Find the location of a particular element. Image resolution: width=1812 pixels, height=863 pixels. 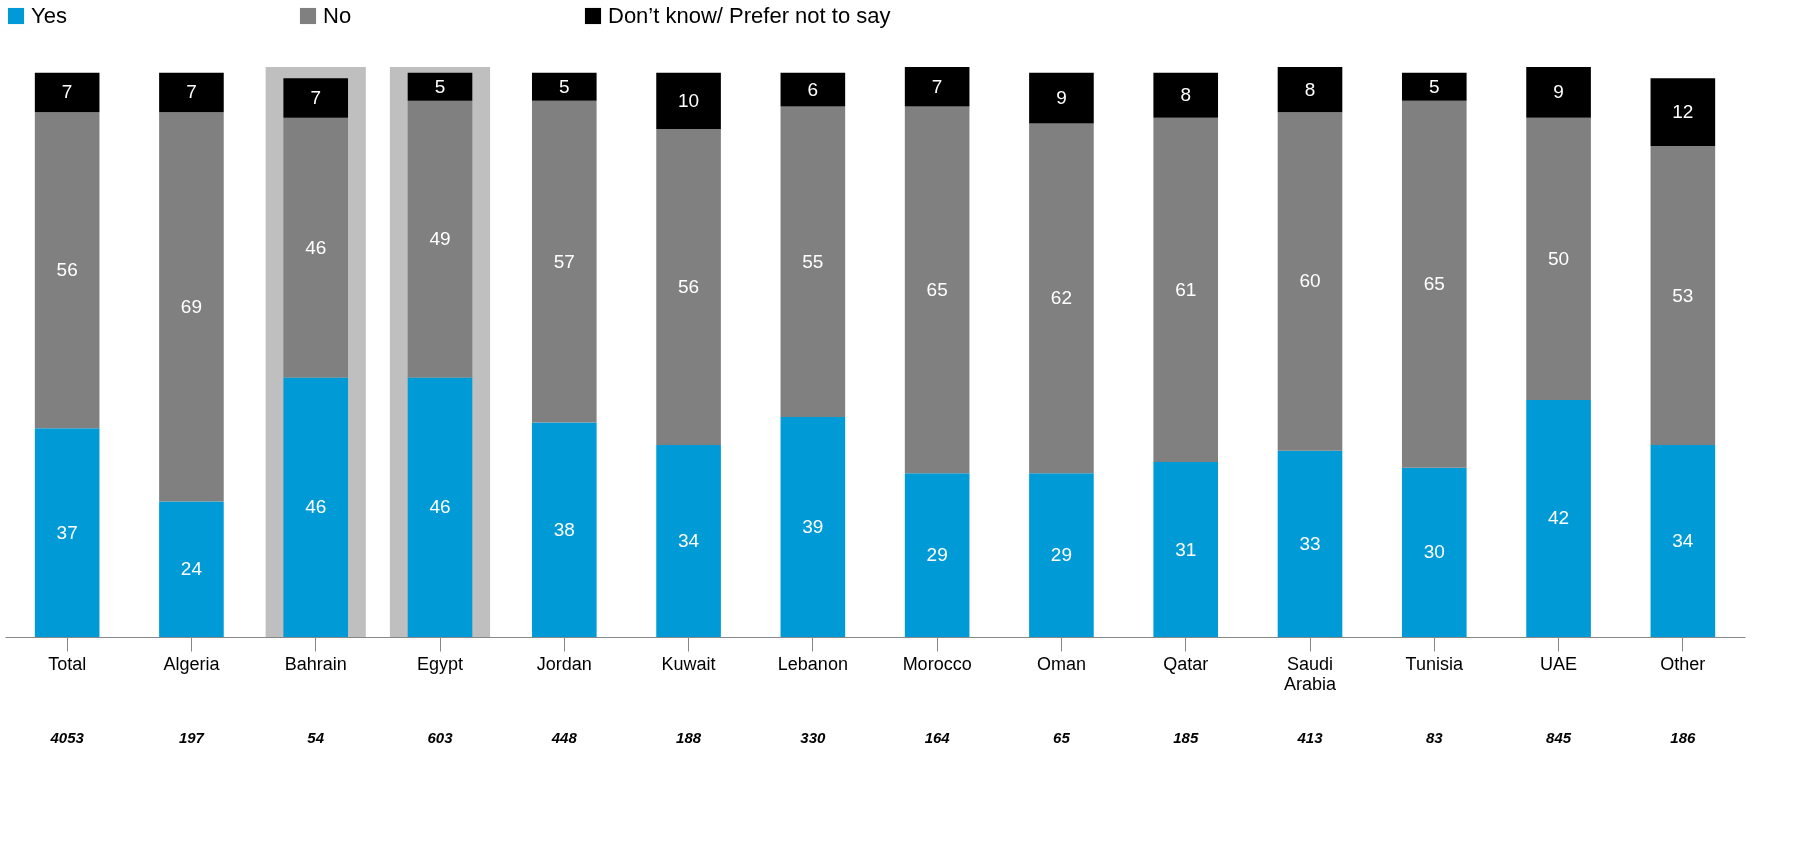

x-tick-label: Morocco is located at coordinates (937, 663).